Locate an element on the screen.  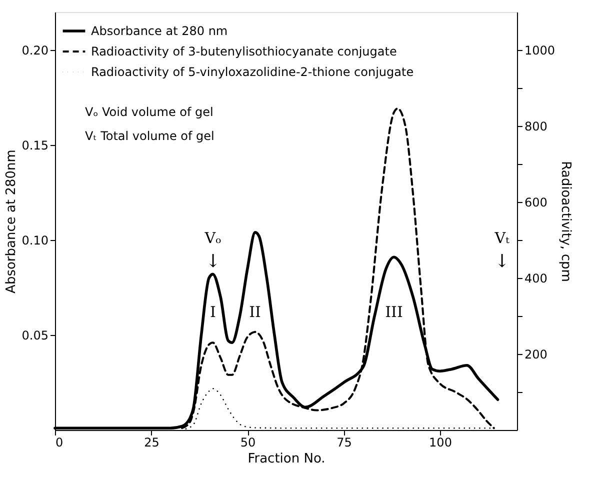
annotation: Vₜ Total volume of gel is located at coordinates (149, 136).